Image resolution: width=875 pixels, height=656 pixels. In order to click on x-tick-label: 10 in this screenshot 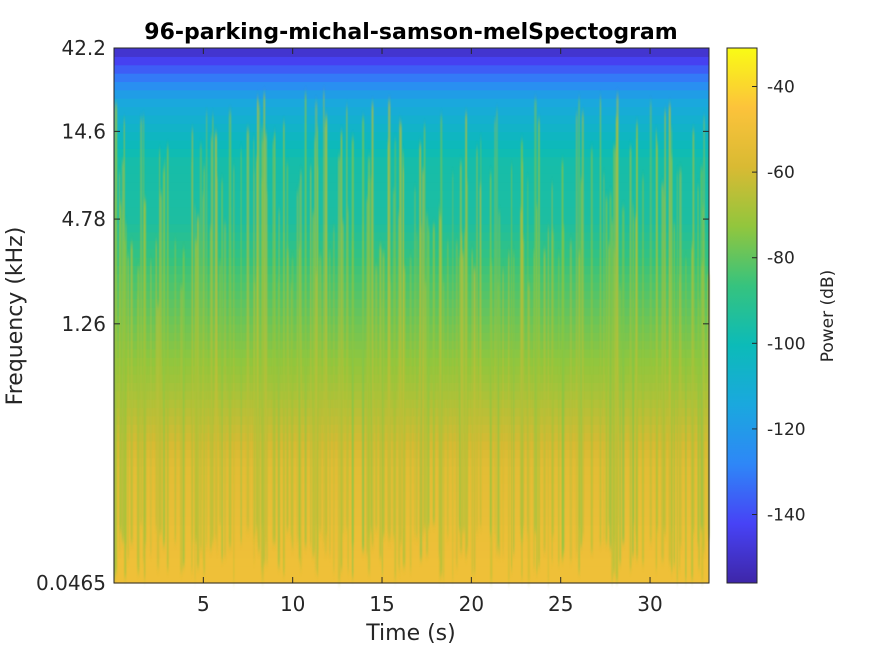, I will do `click(292, 604)`.